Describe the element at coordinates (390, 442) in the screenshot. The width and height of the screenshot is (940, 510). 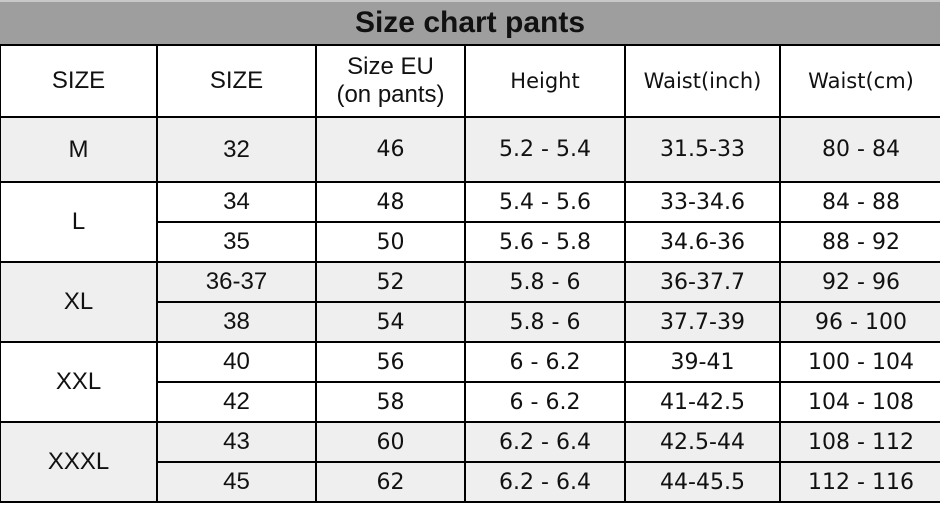
I see `cell-size-eu: 60` at that location.